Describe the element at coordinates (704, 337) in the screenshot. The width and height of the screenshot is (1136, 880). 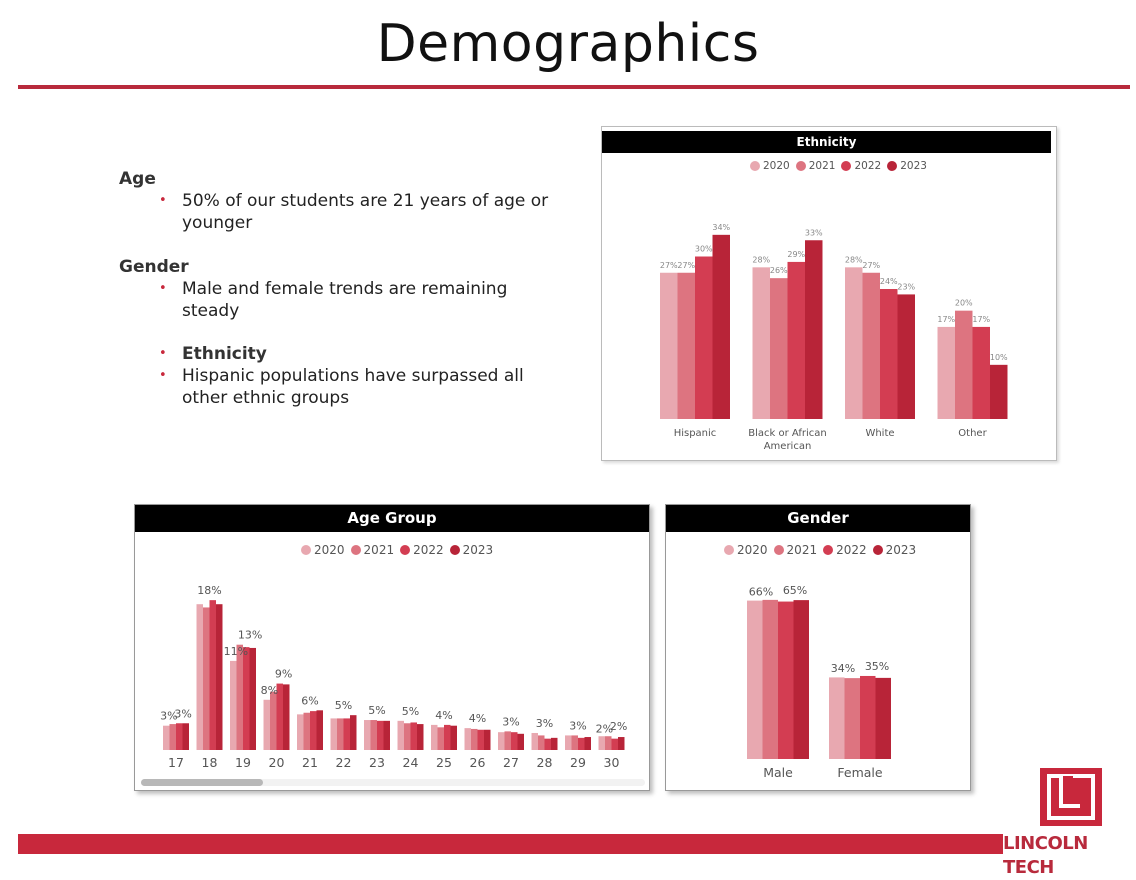
I see `bar-2022-Hispanic` at that location.